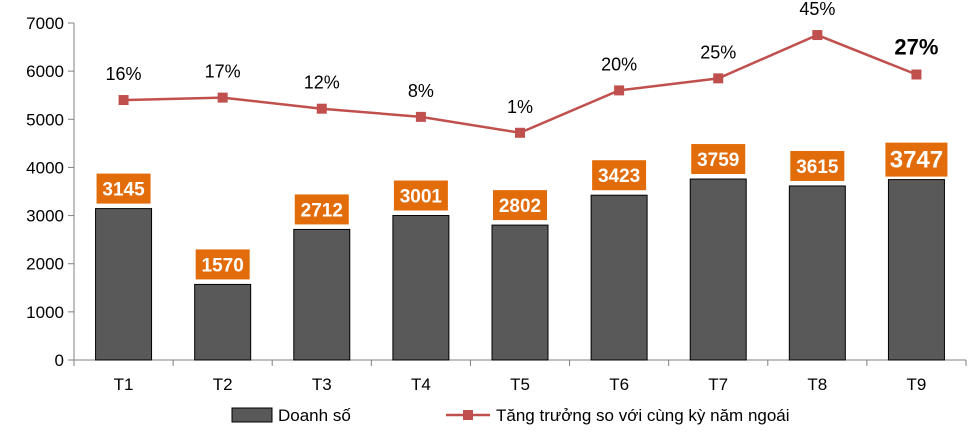 The image size is (978, 438). Describe the element at coordinates (817, 35) in the screenshot. I see `growth-marker-t8` at that location.